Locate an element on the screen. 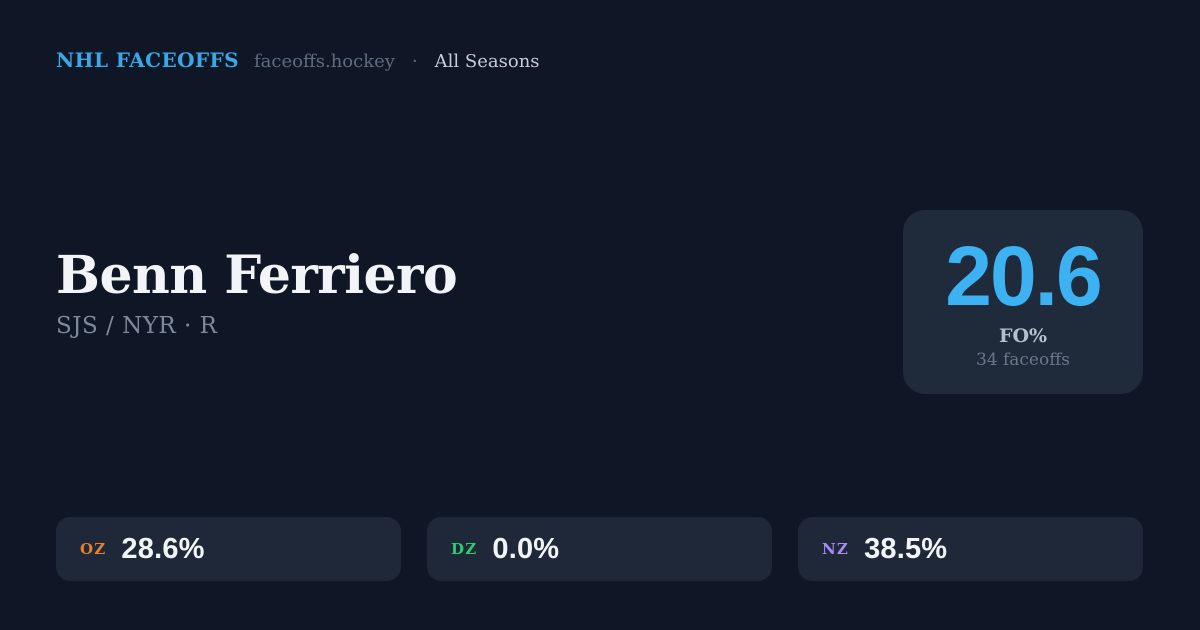  player-teams-position: SJS / NYR · R is located at coordinates (137, 325).